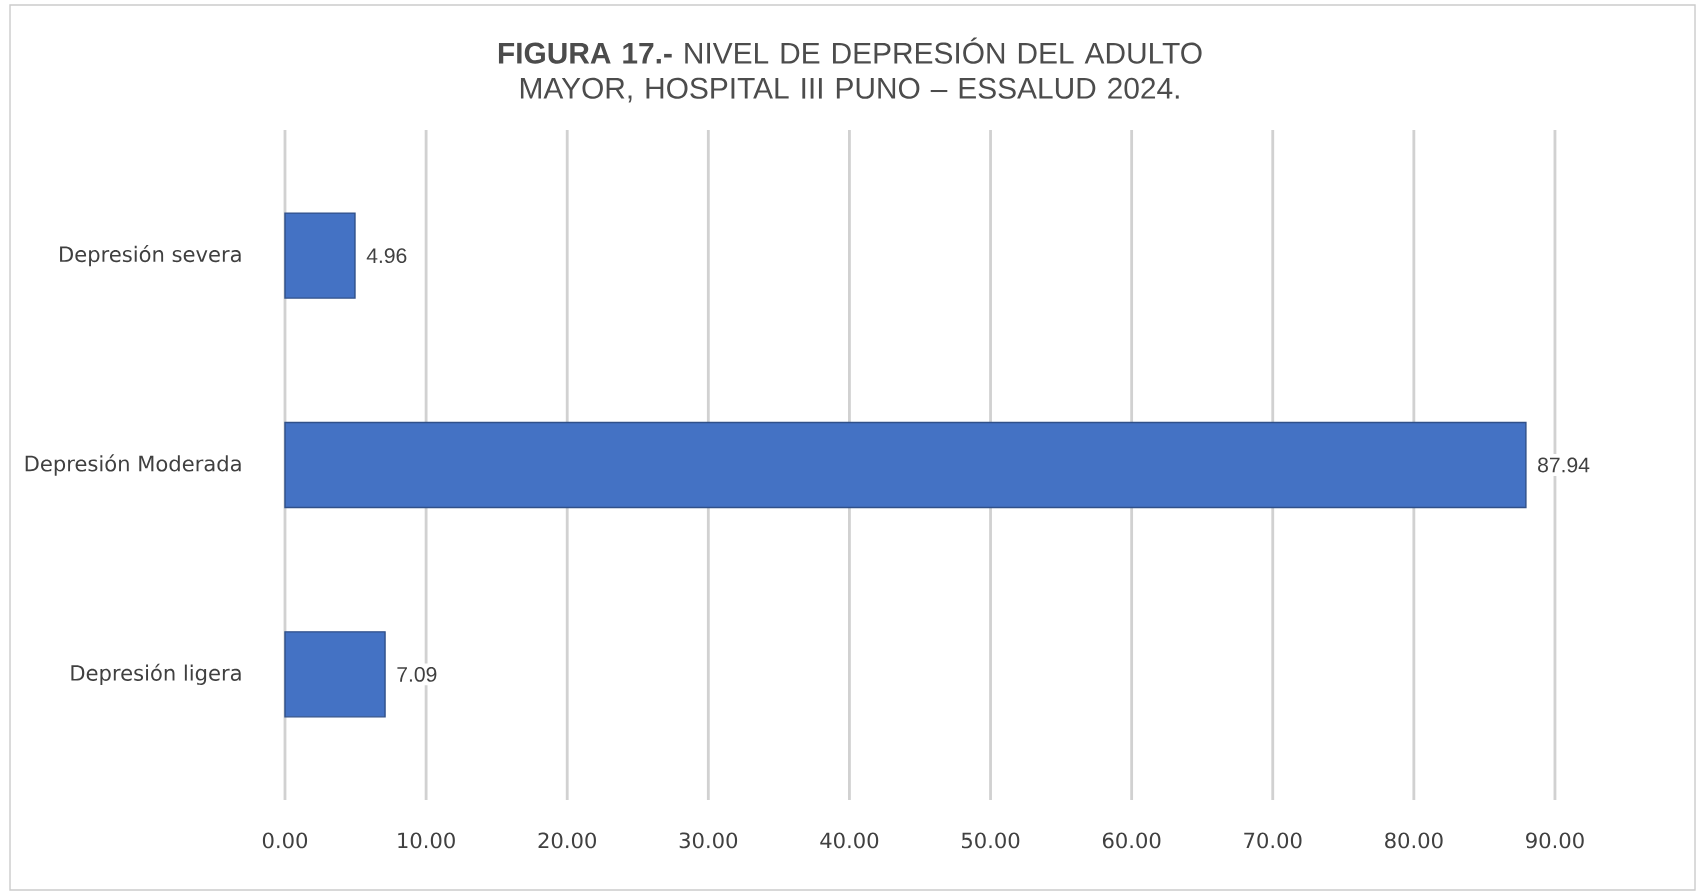 Image resolution: width=1699 pixels, height=895 pixels. Describe the element at coordinates (567, 840) in the screenshot. I see `x-tick-label: 20.00` at that location.